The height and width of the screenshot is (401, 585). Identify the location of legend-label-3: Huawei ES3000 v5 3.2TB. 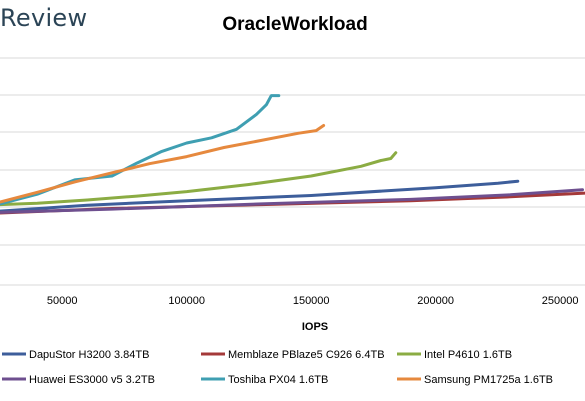
(92, 380).